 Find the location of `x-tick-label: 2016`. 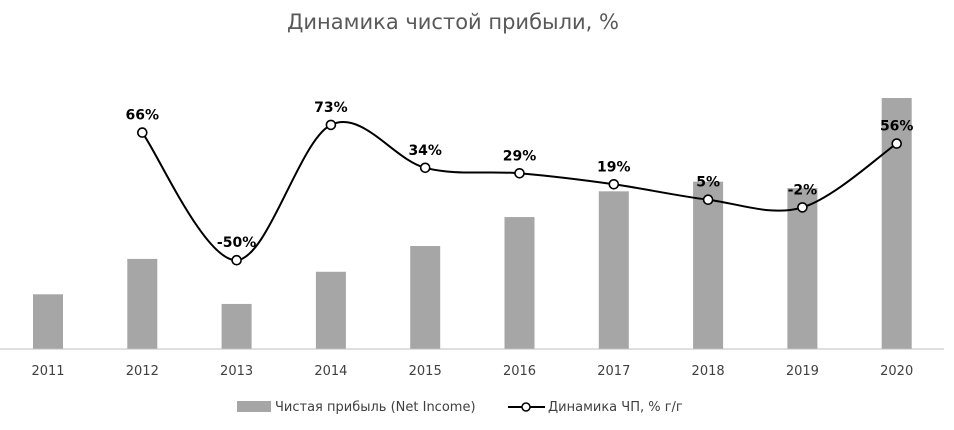

x-tick-label: 2016 is located at coordinates (519, 371).